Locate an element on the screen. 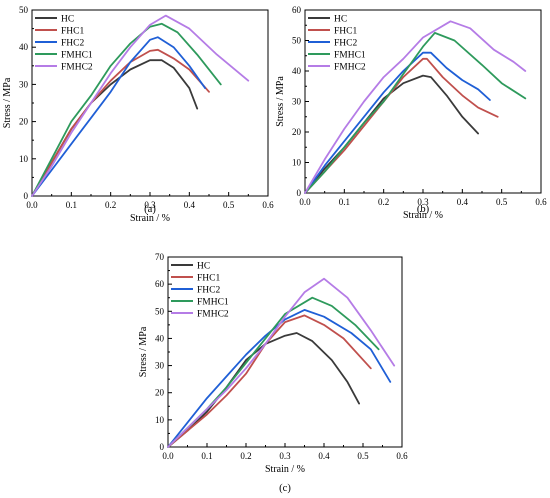 The width and height of the screenshot is (550, 498). y-tick-label: 70 is located at coordinates (160, 257).